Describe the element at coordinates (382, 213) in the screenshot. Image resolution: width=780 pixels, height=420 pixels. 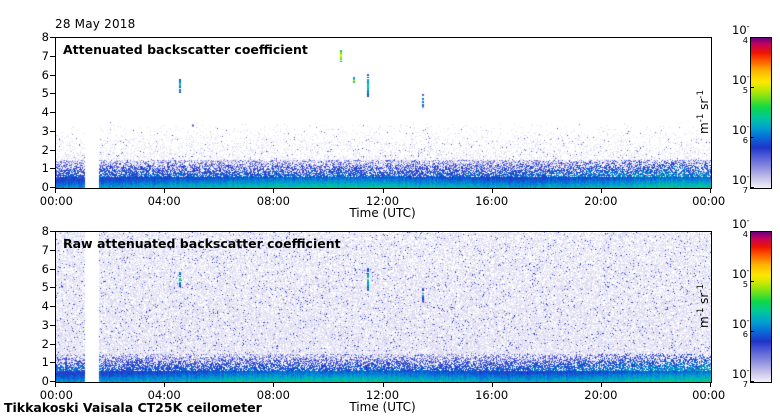
I see `x-axis-label-panel1: Time (UTC)` at that location.